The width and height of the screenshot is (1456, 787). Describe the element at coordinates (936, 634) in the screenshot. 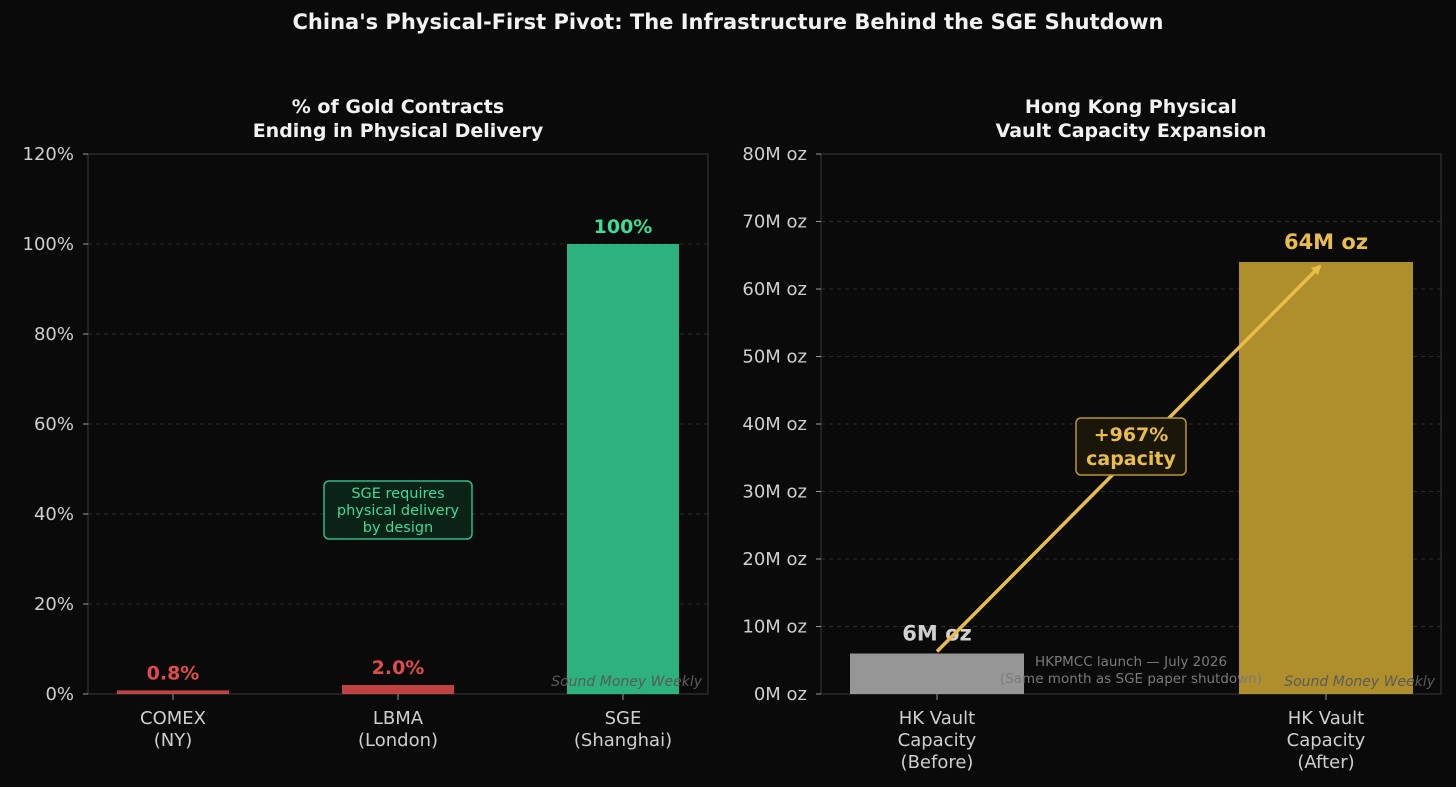

I see `right-bar-value-label: 6M oz` at that location.